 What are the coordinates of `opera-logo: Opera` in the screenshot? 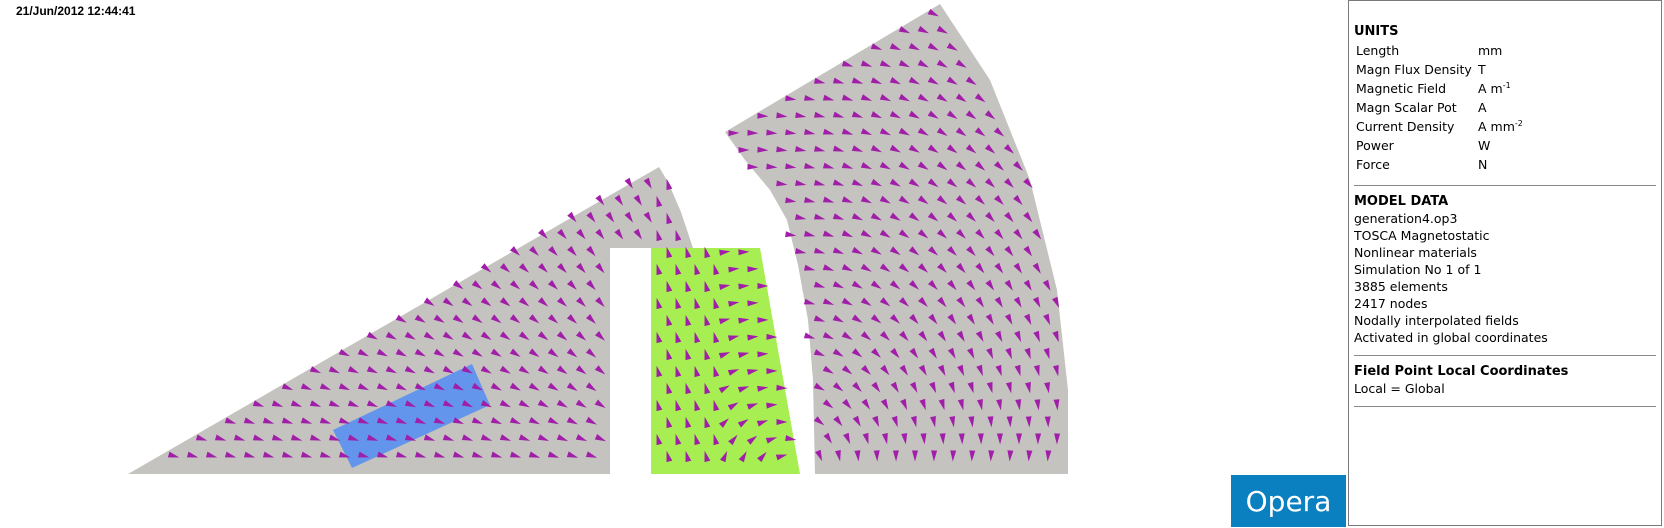 It's located at (1288, 501).